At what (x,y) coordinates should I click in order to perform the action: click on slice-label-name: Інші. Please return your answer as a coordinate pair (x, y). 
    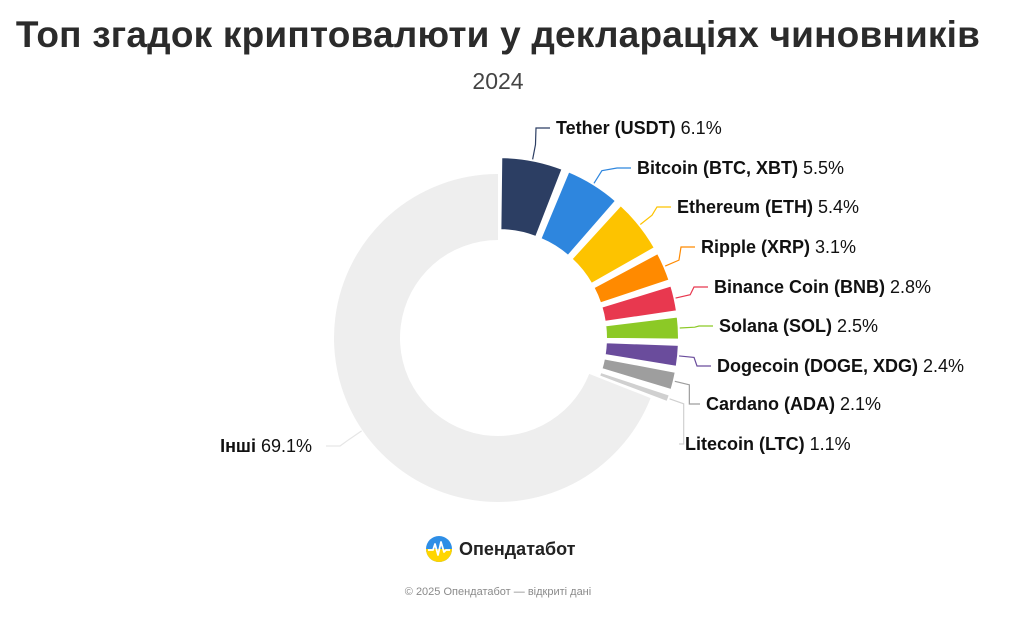
    Looking at the image, I should click on (240, 446).